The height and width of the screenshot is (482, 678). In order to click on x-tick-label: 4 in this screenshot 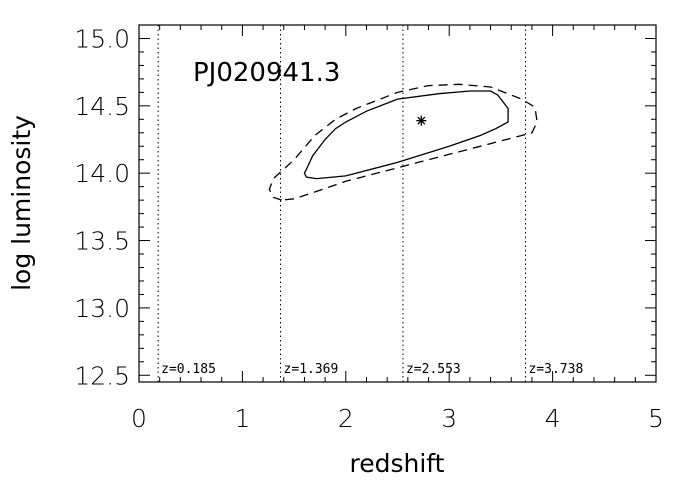, I will do `click(553, 418)`.